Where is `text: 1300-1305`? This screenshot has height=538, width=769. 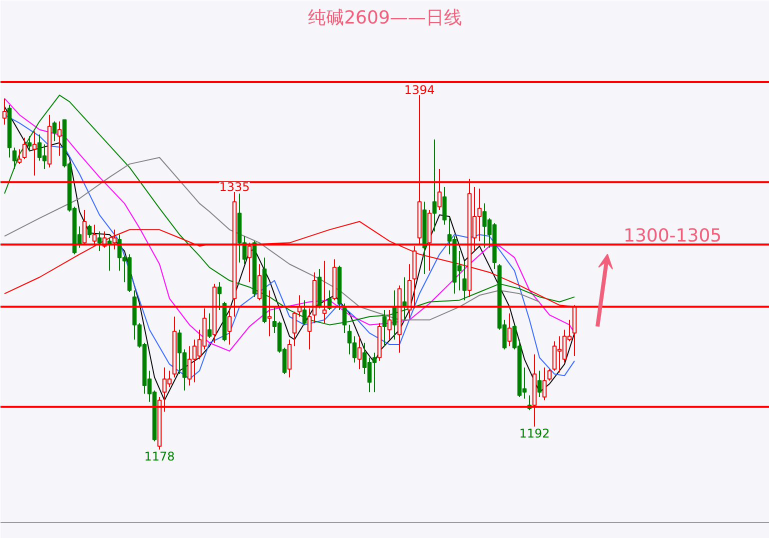
text: 1300-1305 is located at coordinates (673, 235).